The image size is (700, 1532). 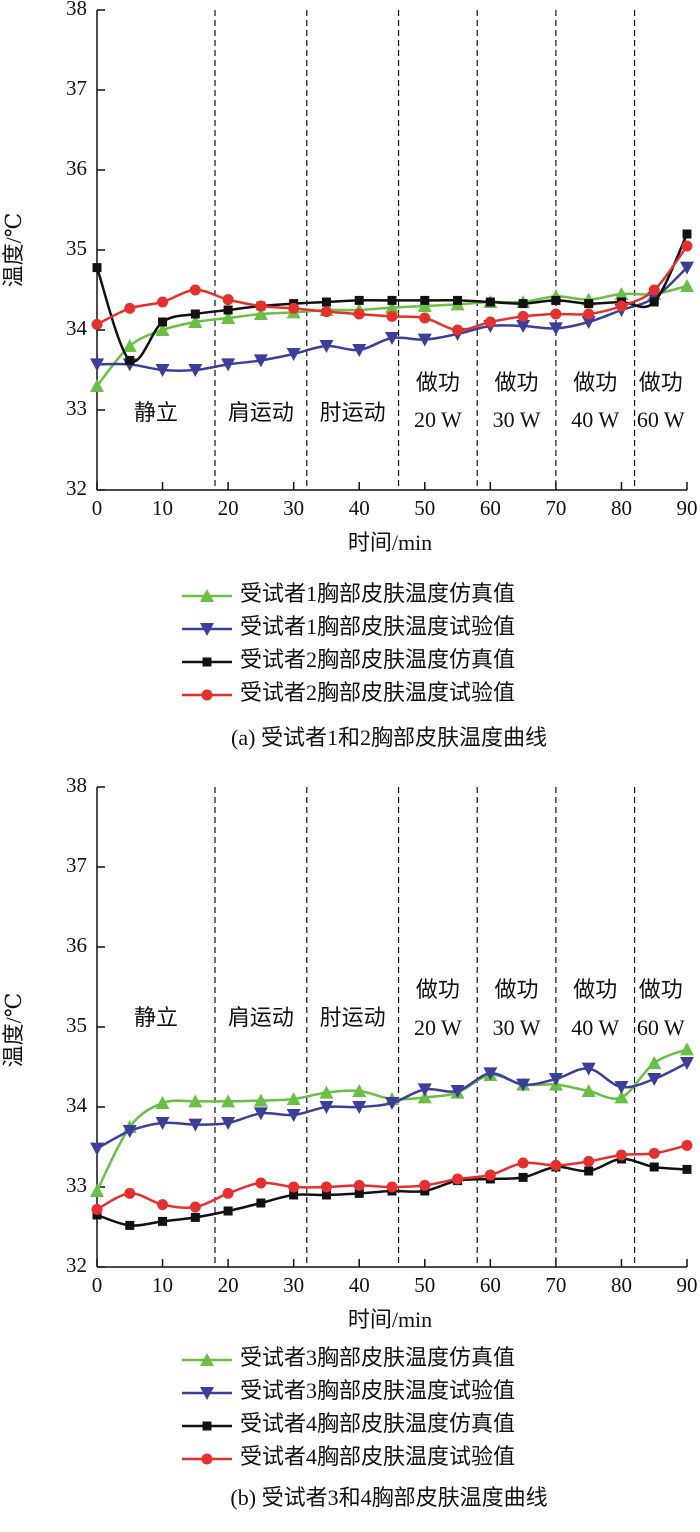 What do you see at coordinates (424, 1285) in the screenshot?
I see `x-tick-label: 50` at bounding box center [424, 1285].